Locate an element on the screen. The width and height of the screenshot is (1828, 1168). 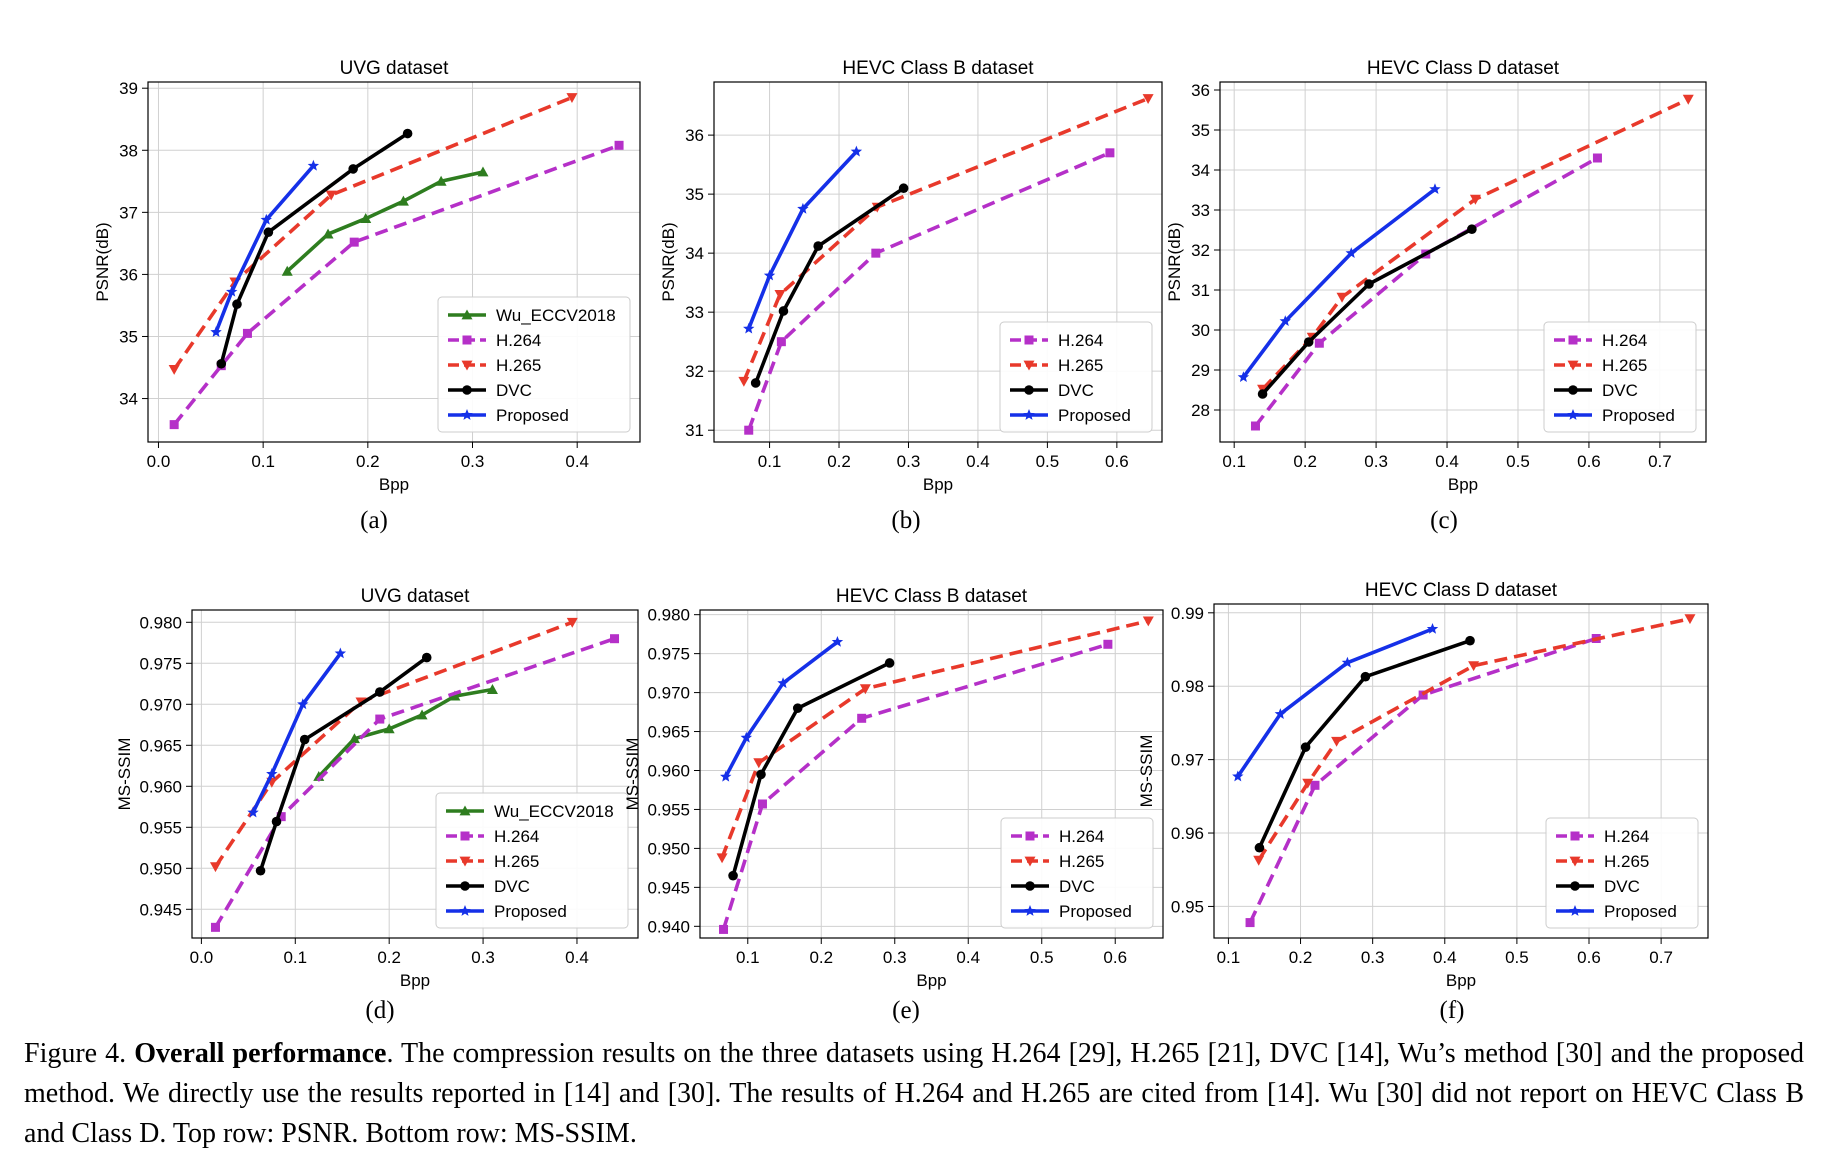
y-tick-label: 29 is located at coordinates (1200, 370).